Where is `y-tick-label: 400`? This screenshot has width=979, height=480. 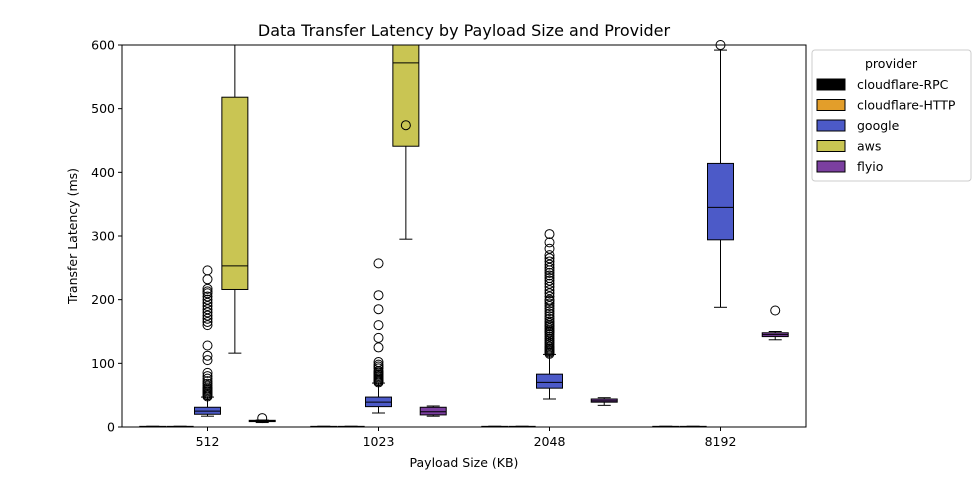
y-tick-label: 400 is located at coordinates (103, 172).